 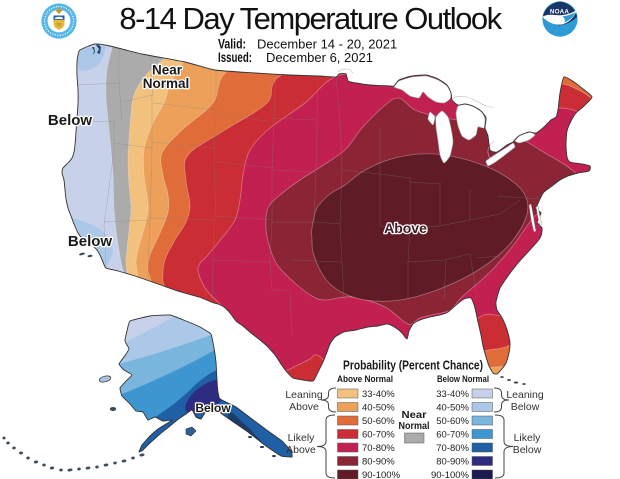 I want to click on svg-text: Below Normal, so click(x=463, y=379).